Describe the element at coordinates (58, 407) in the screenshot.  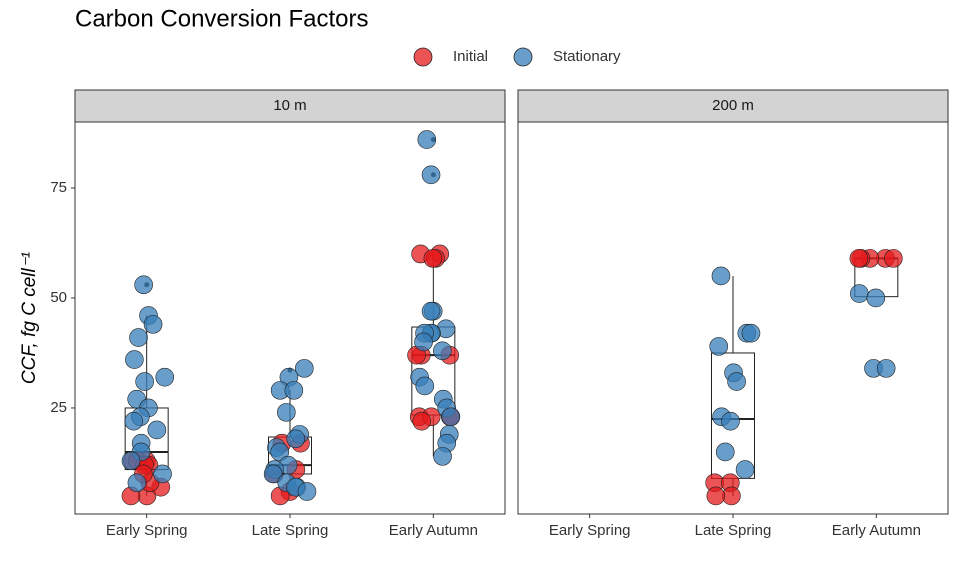
I see `y-tick-label: 25` at that location.